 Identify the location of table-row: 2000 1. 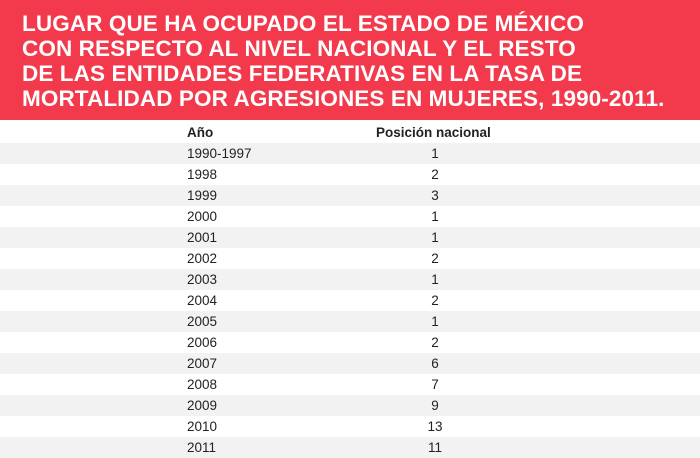
(350, 216).